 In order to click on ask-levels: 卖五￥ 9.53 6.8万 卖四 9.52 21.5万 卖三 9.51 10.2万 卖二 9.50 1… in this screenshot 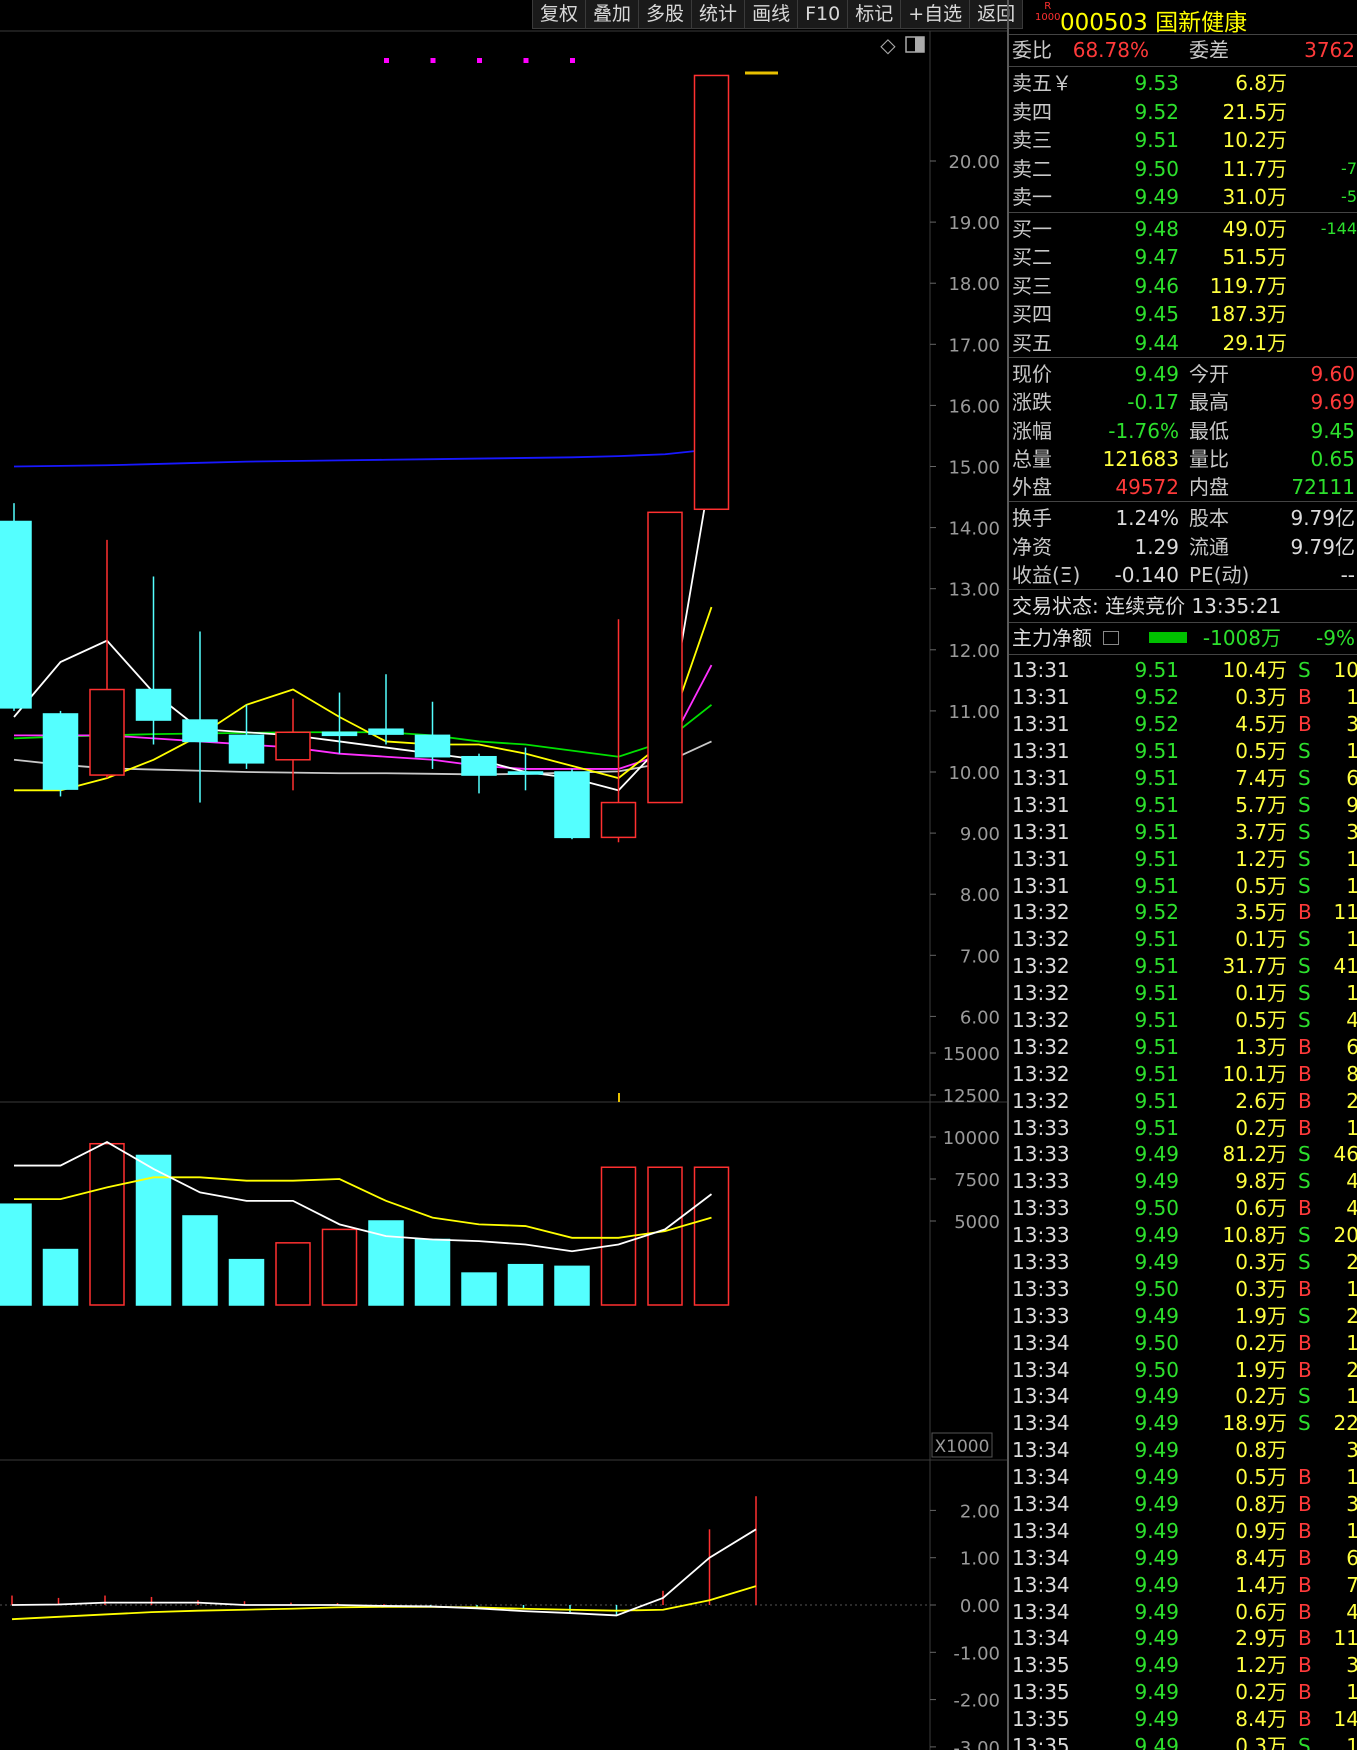, I will do `click(1183, 140)`.